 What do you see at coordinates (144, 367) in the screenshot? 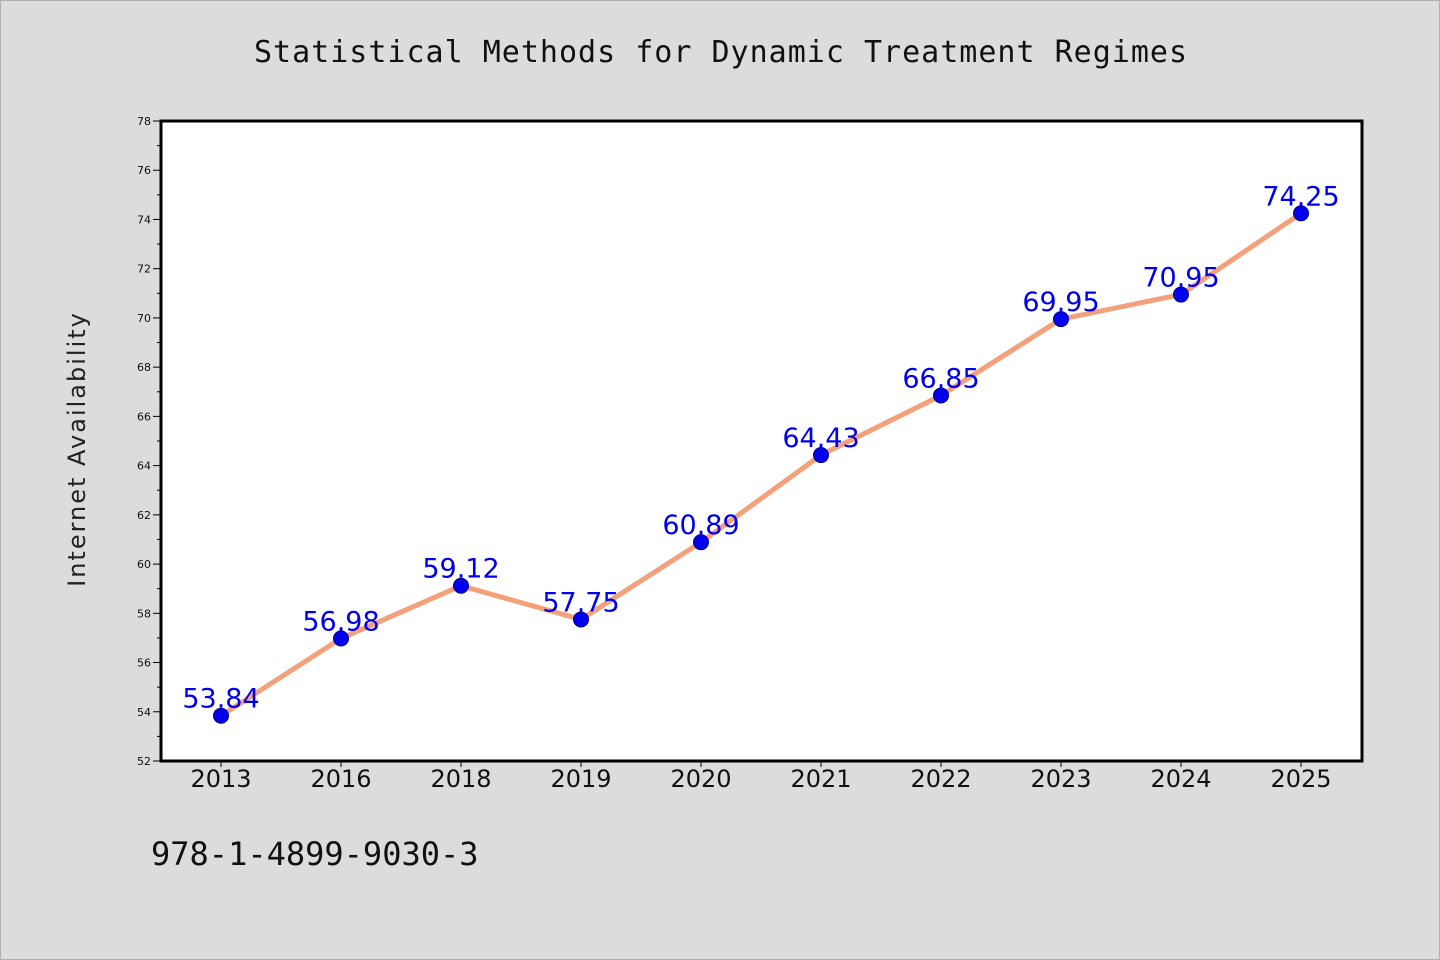
I see `y-tick-label: 68` at bounding box center [144, 367].